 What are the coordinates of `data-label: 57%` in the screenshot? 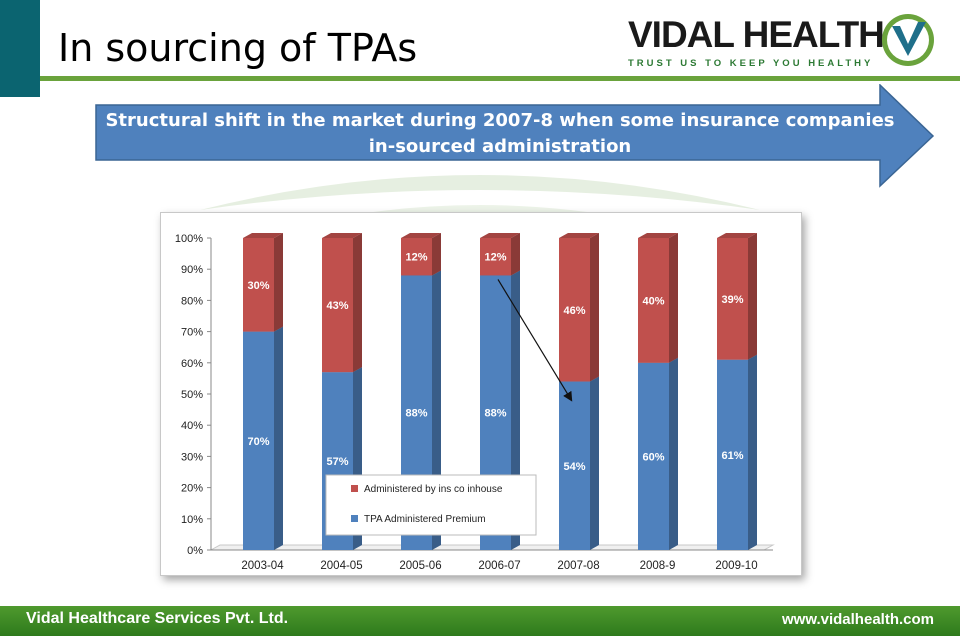 It's located at (337, 462).